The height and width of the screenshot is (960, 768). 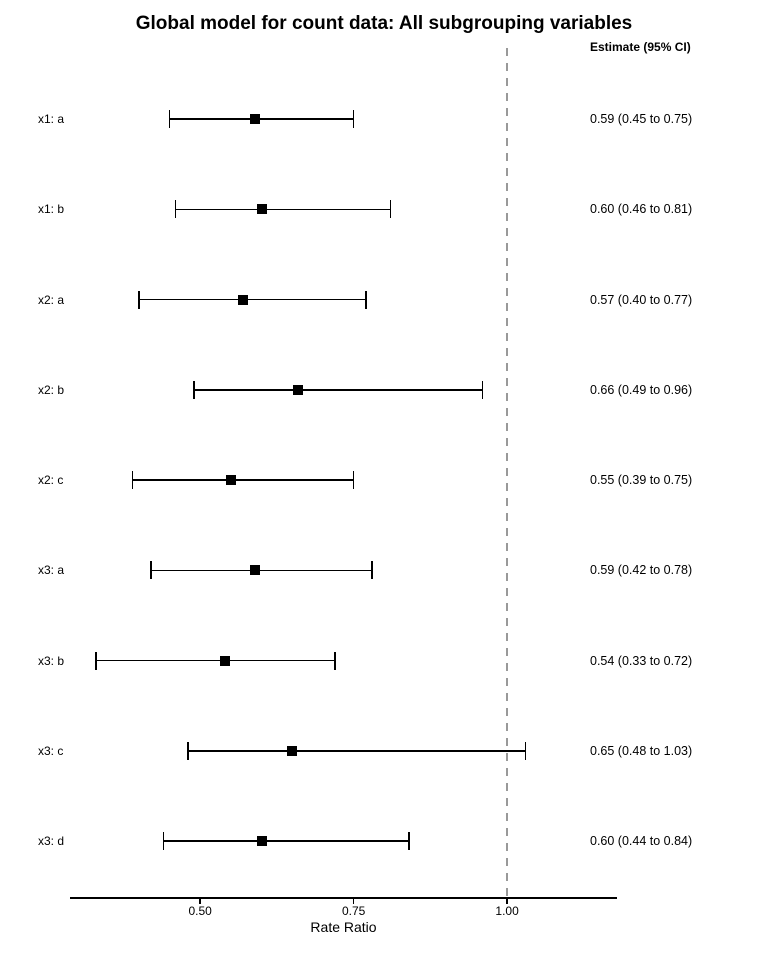 I want to click on x-axis-label: Rate Ratio, so click(x=343, y=927).